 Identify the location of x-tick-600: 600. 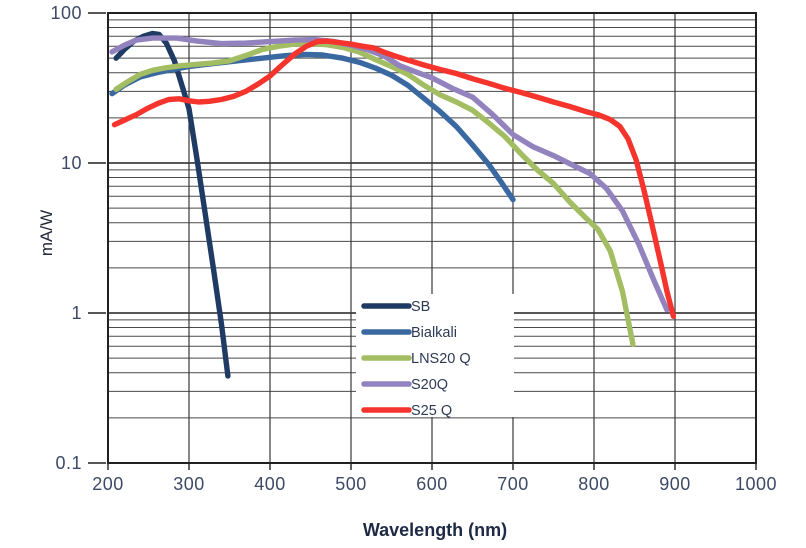
(432, 484).